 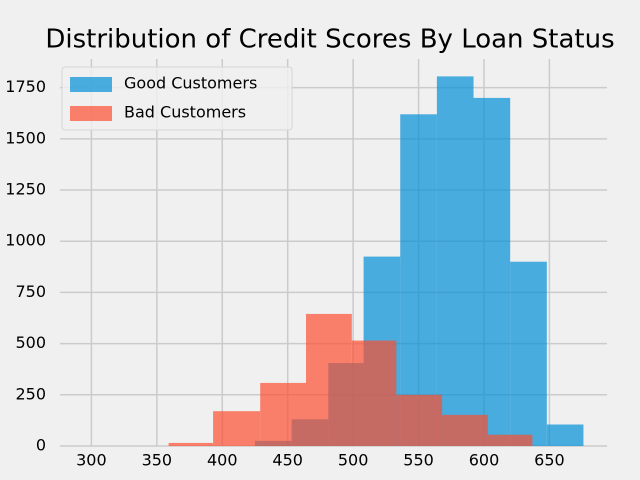 I want to click on x-tick-label: 400, so click(x=222, y=460).